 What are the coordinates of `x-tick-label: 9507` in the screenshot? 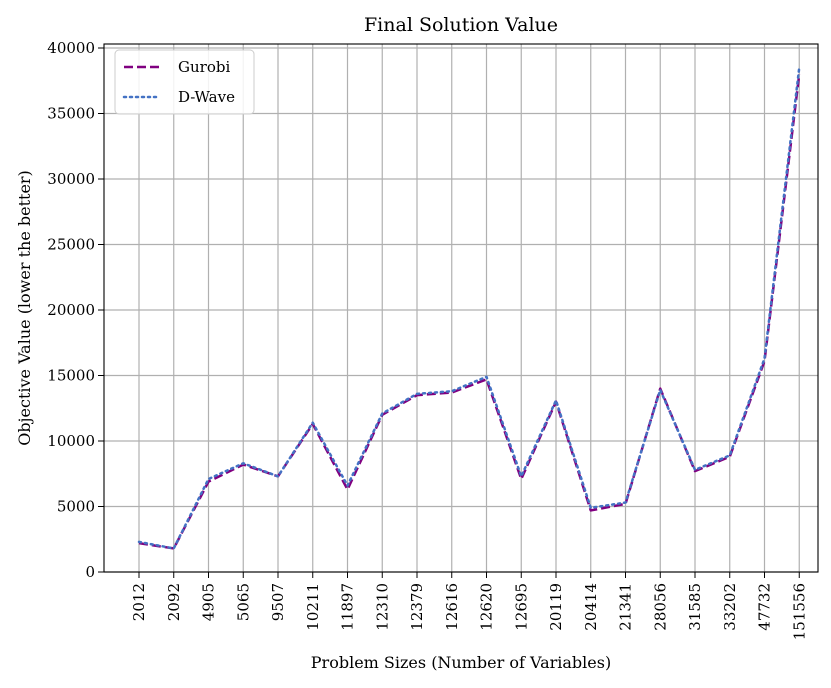 It's located at (278, 602).